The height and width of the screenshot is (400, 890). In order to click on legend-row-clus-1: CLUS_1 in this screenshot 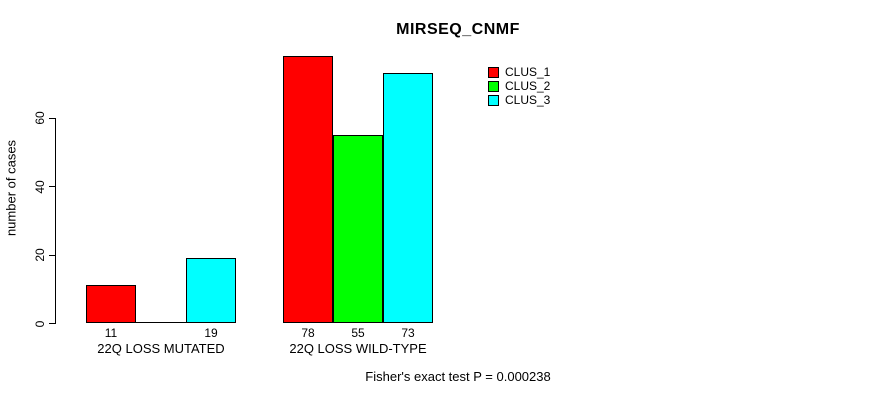, I will do `click(519, 72)`.